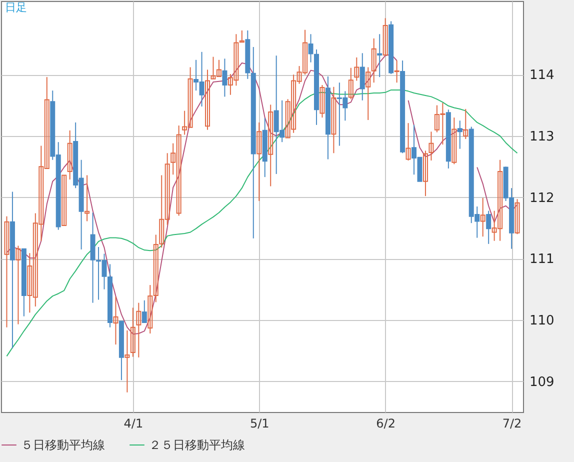 Image resolution: width=574 pixels, height=462 pixels. I want to click on y-tick-label: 110, so click(542, 320).